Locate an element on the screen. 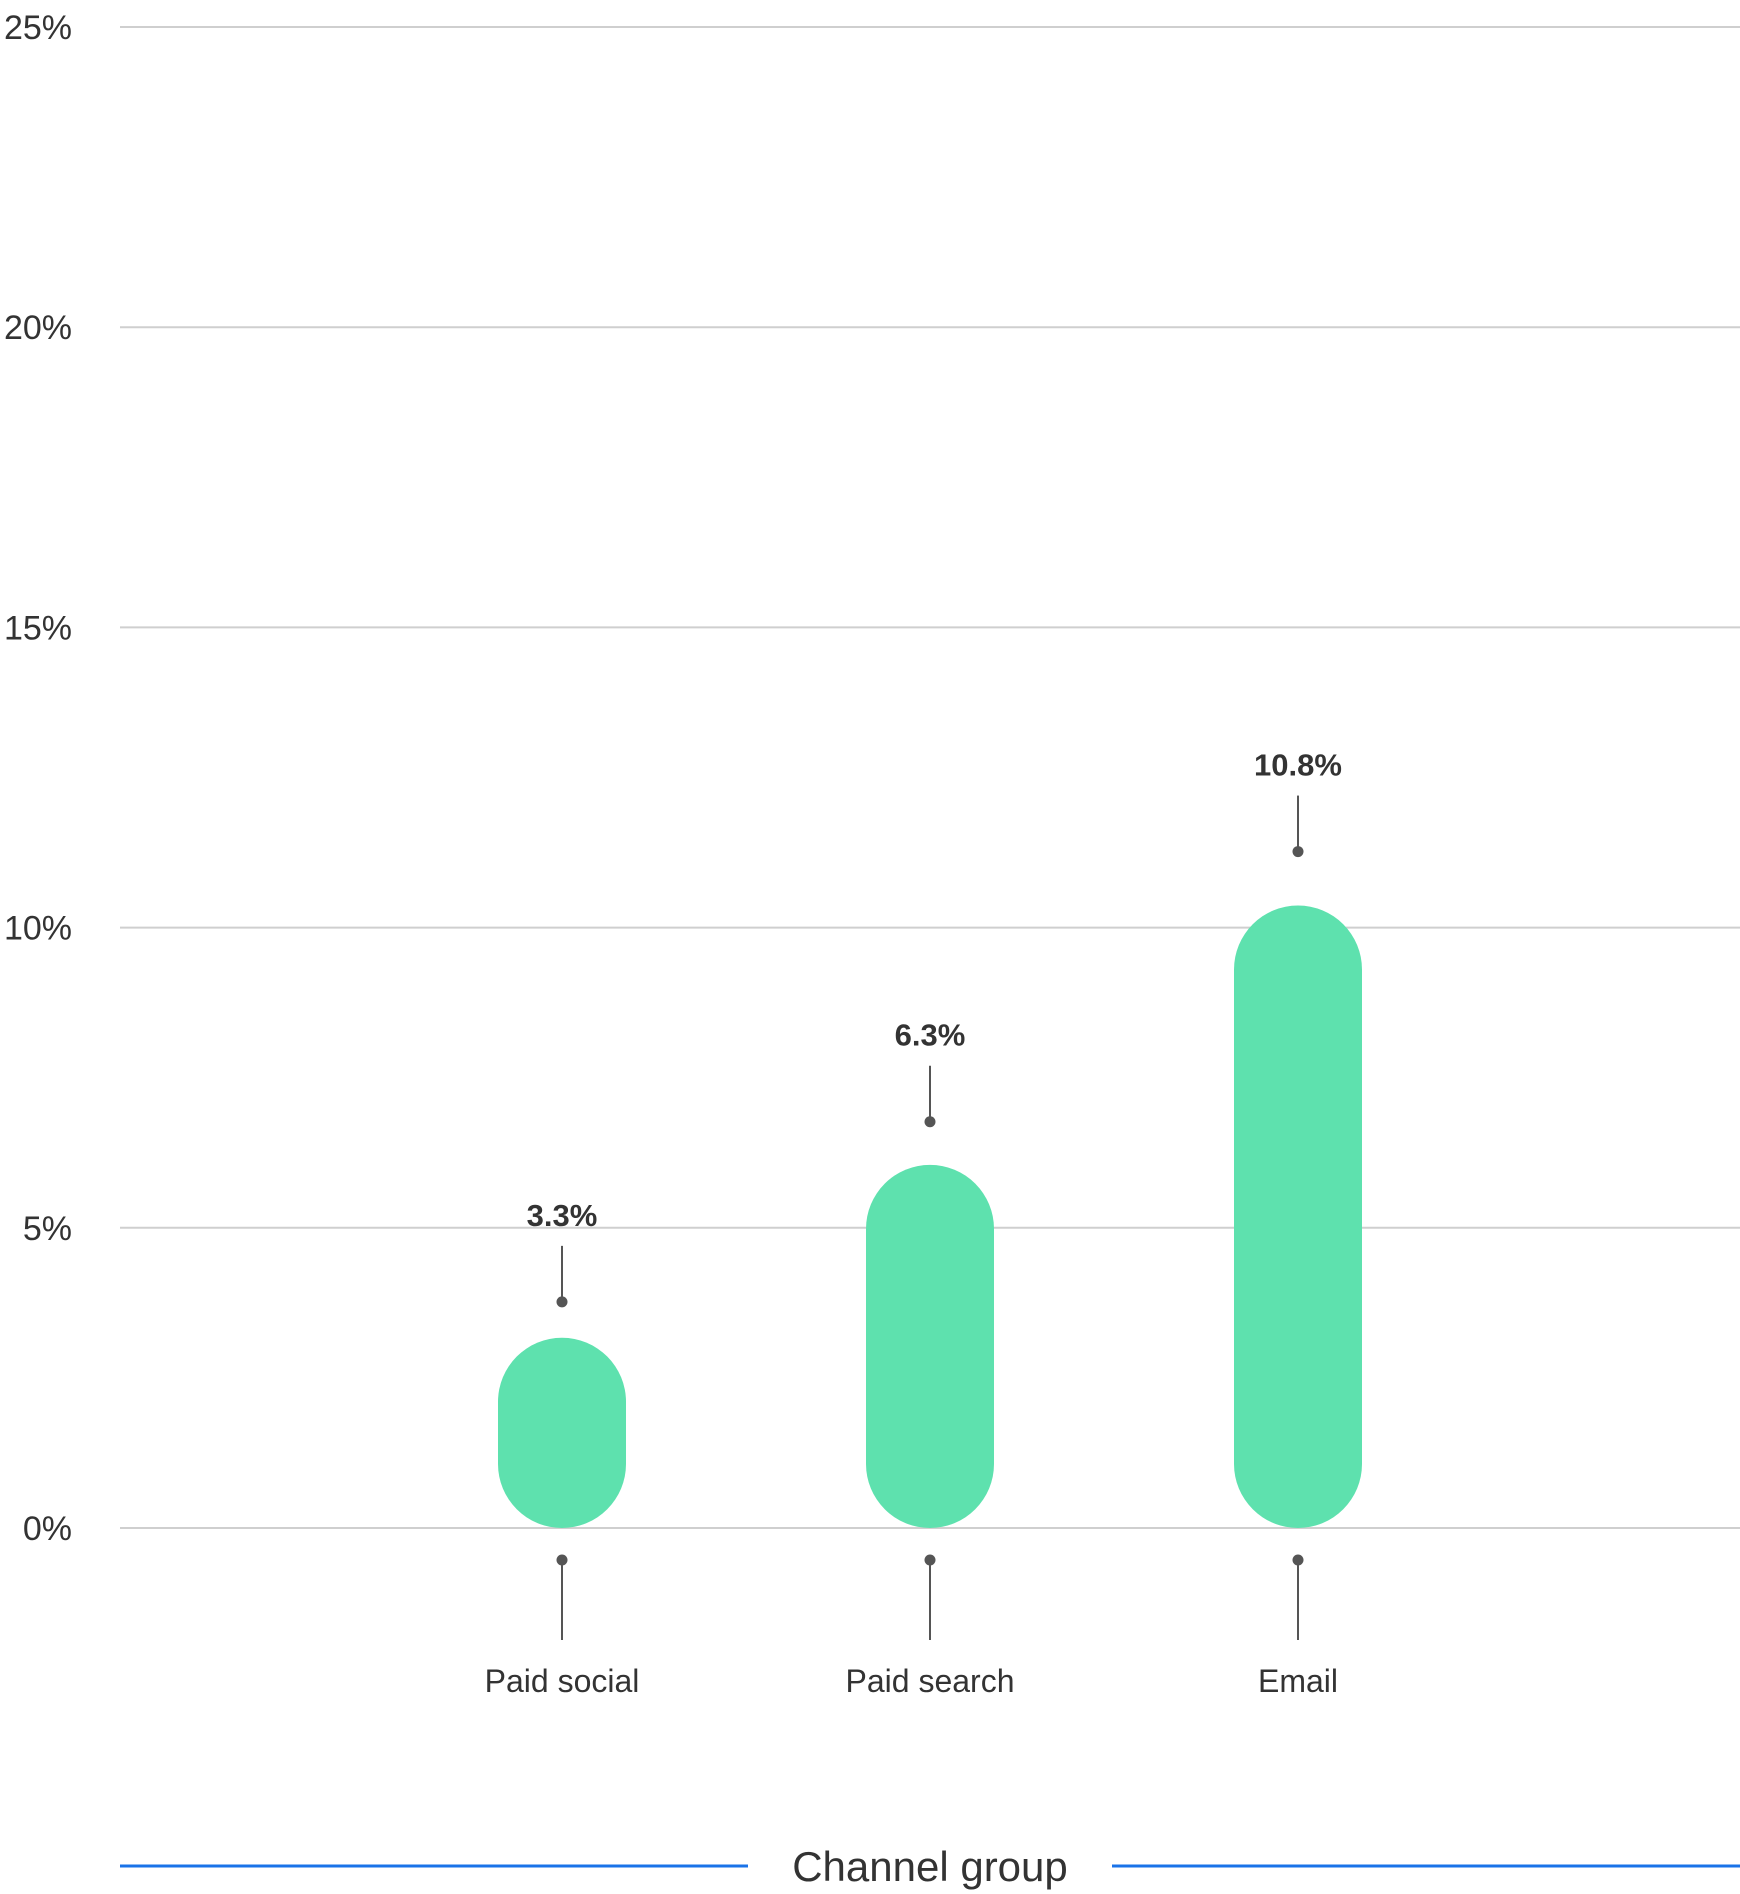  value-label: 6.3% is located at coordinates (930, 1035).